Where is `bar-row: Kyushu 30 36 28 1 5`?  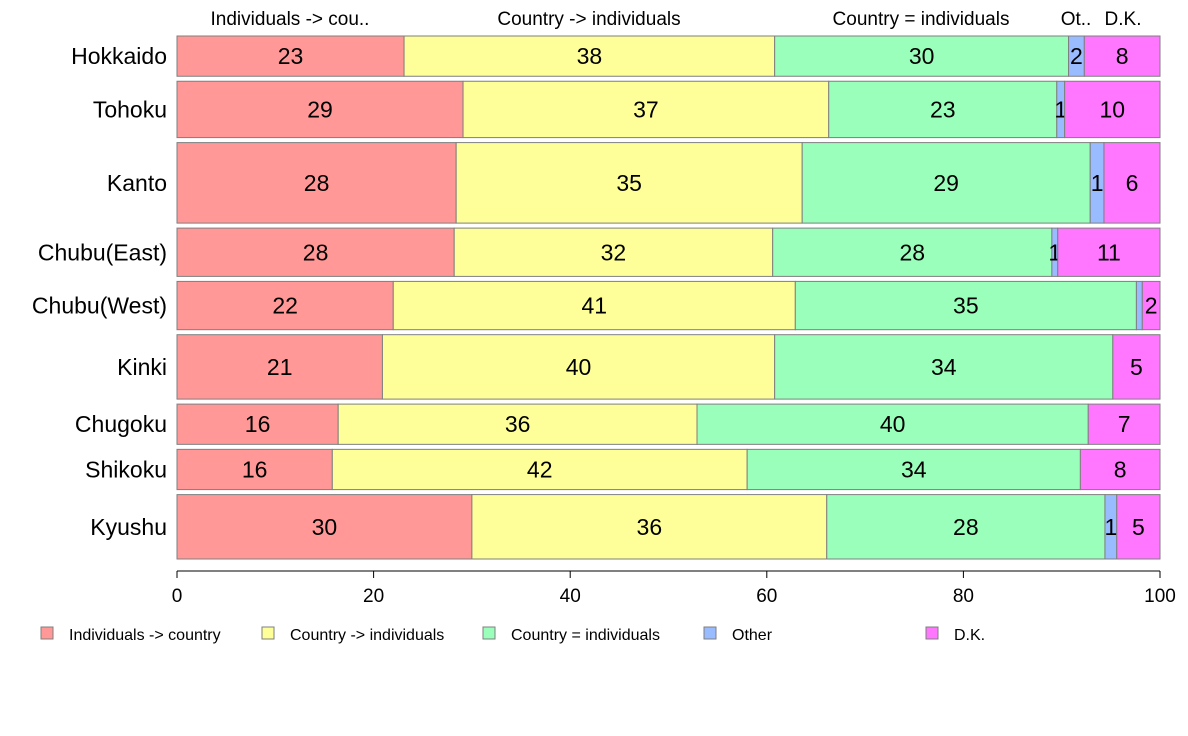 bar-row: Kyushu 30 36 28 1 5 is located at coordinates (625, 527).